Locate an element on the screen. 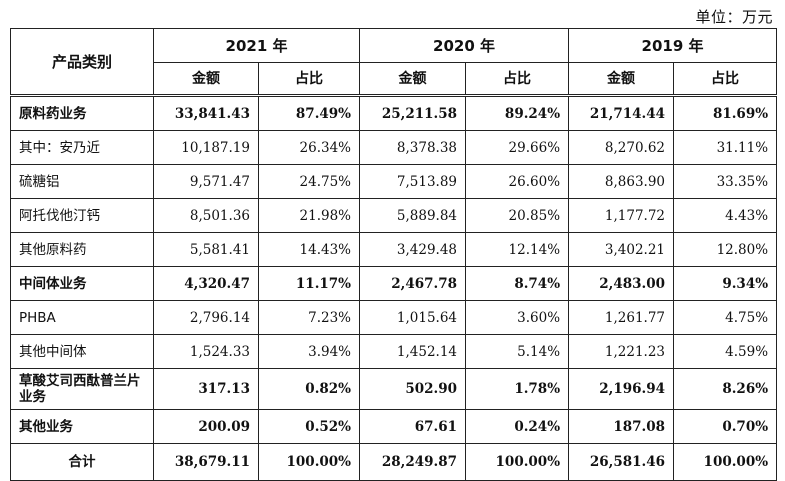  amount-cell: 317.13 is located at coordinates (206, 389).